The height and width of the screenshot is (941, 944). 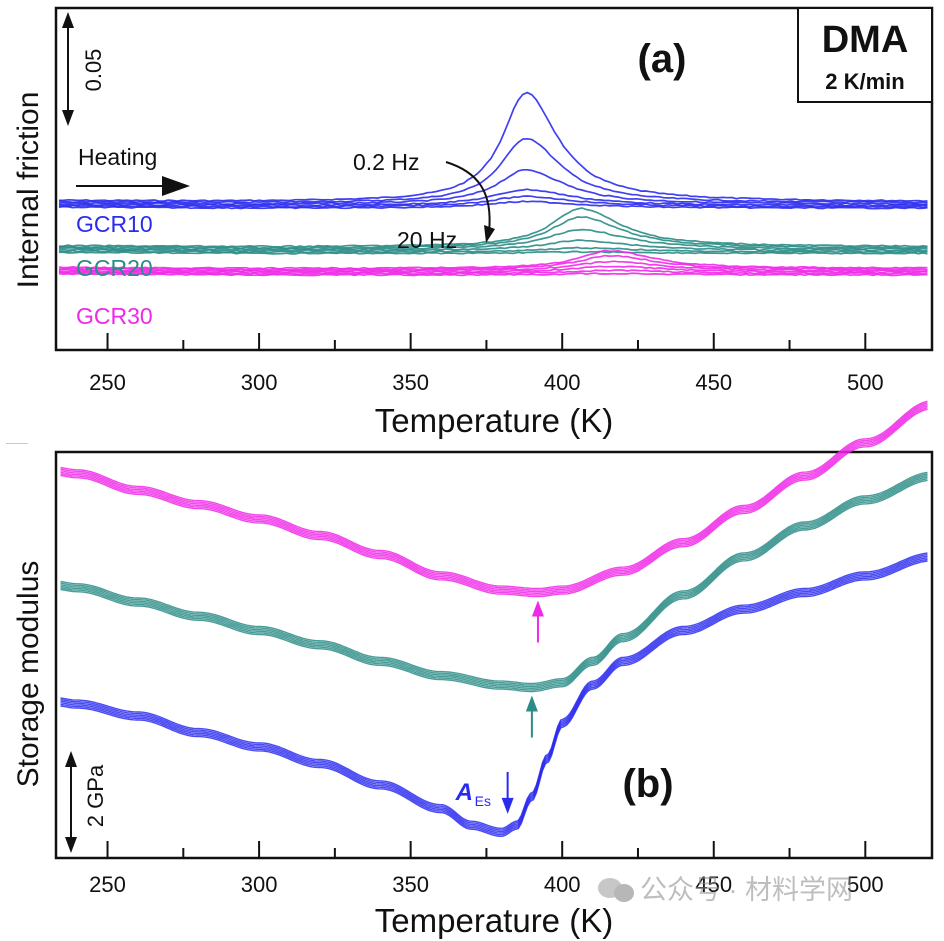 What do you see at coordinates (107, 382) in the screenshot?
I see `panel-a-tick-label: 250` at bounding box center [107, 382].